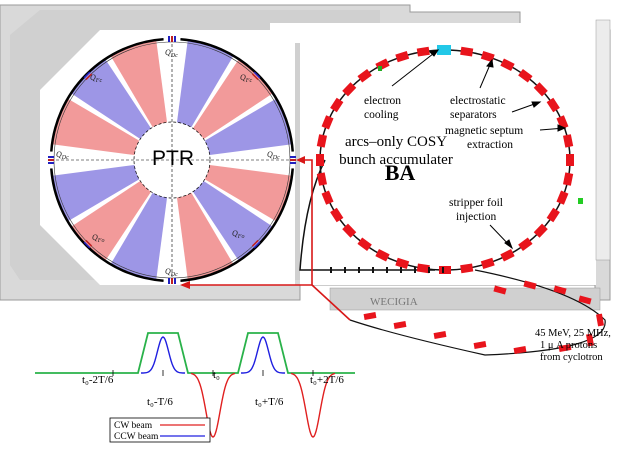 The height and width of the screenshot is (451, 630). Describe the element at coordinates (568, 345) in the screenshot. I see `source-label-2: 1 μ A protons` at that location.